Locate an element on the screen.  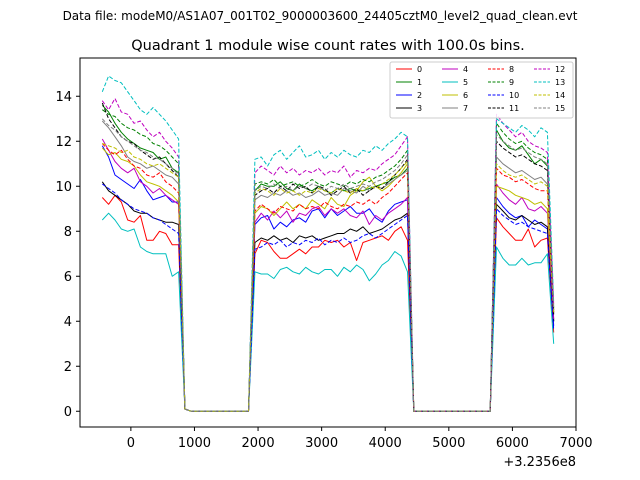
legend-label-13: 13 is located at coordinates (560, 82).